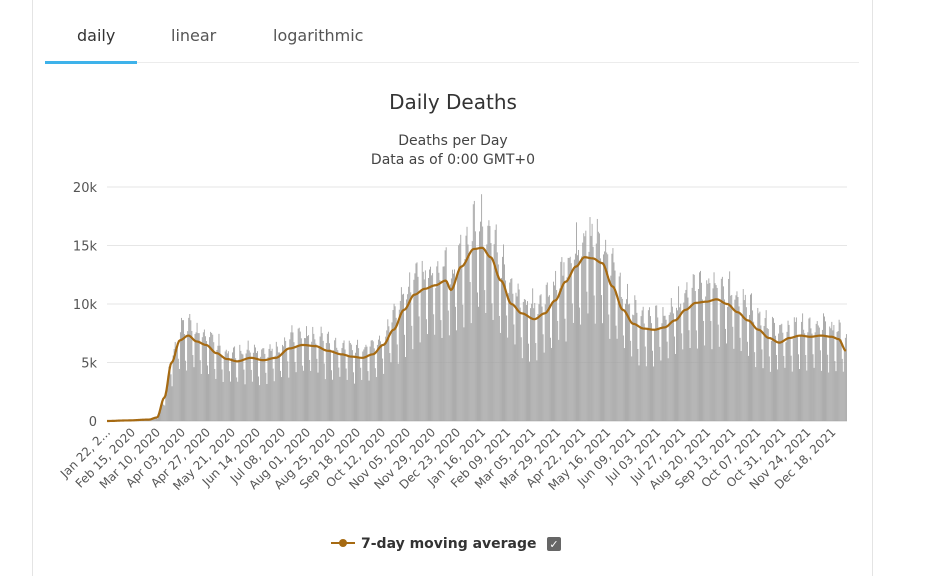 The image size is (951, 576). What do you see at coordinates (318, 35) in the screenshot?
I see `tab-logarithmic: logarithmic` at bounding box center [318, 35].